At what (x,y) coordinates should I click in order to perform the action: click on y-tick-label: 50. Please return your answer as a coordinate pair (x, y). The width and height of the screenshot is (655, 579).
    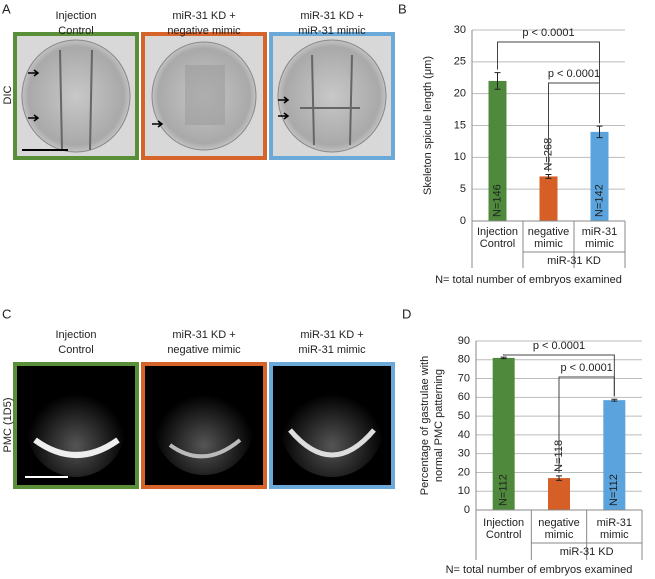
    Looking at the image, I should click on (464, 416).